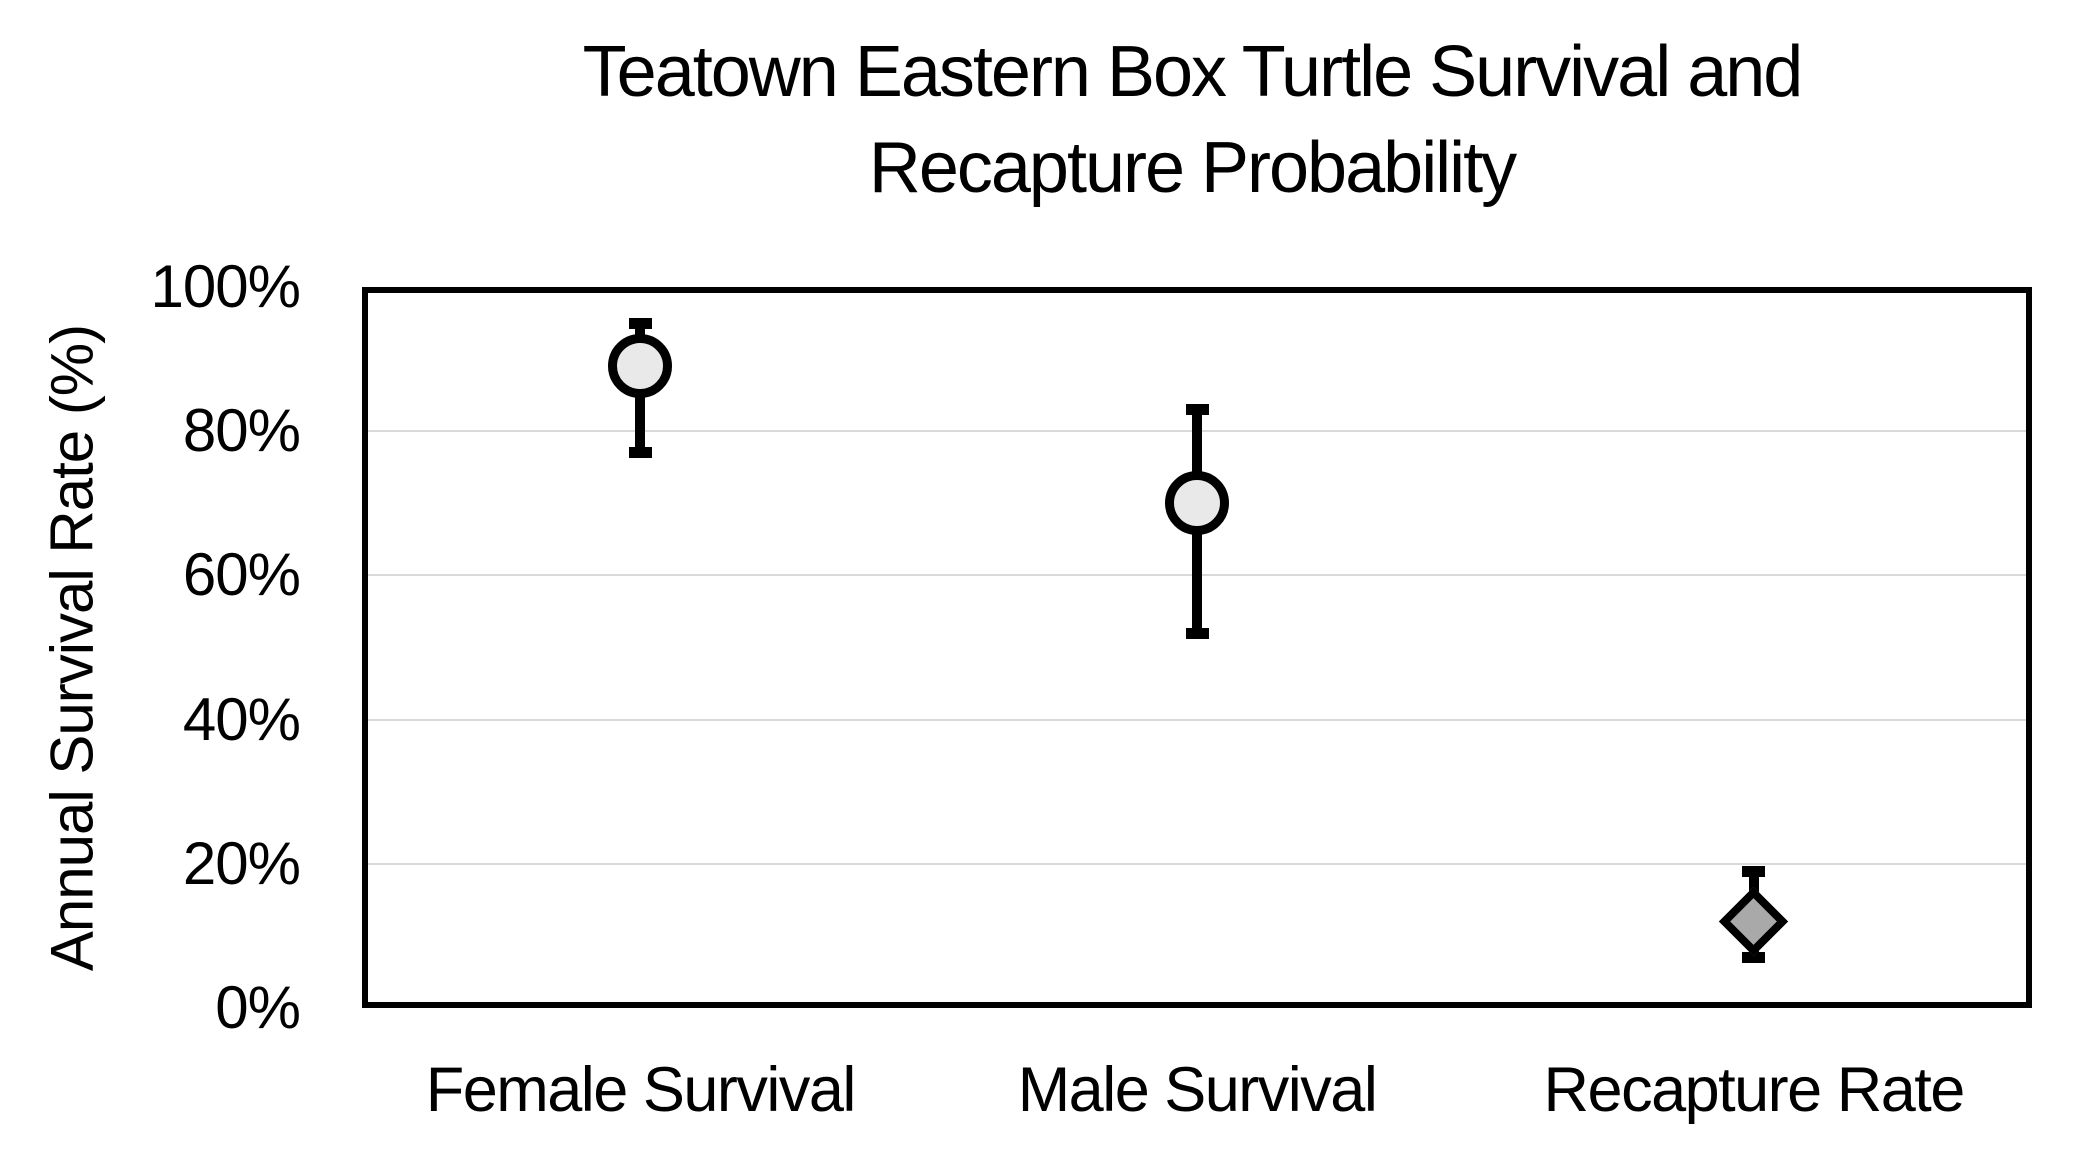 The image size is (2082, 1158). I want to click on gridline-40pct, so click(1197, 719).